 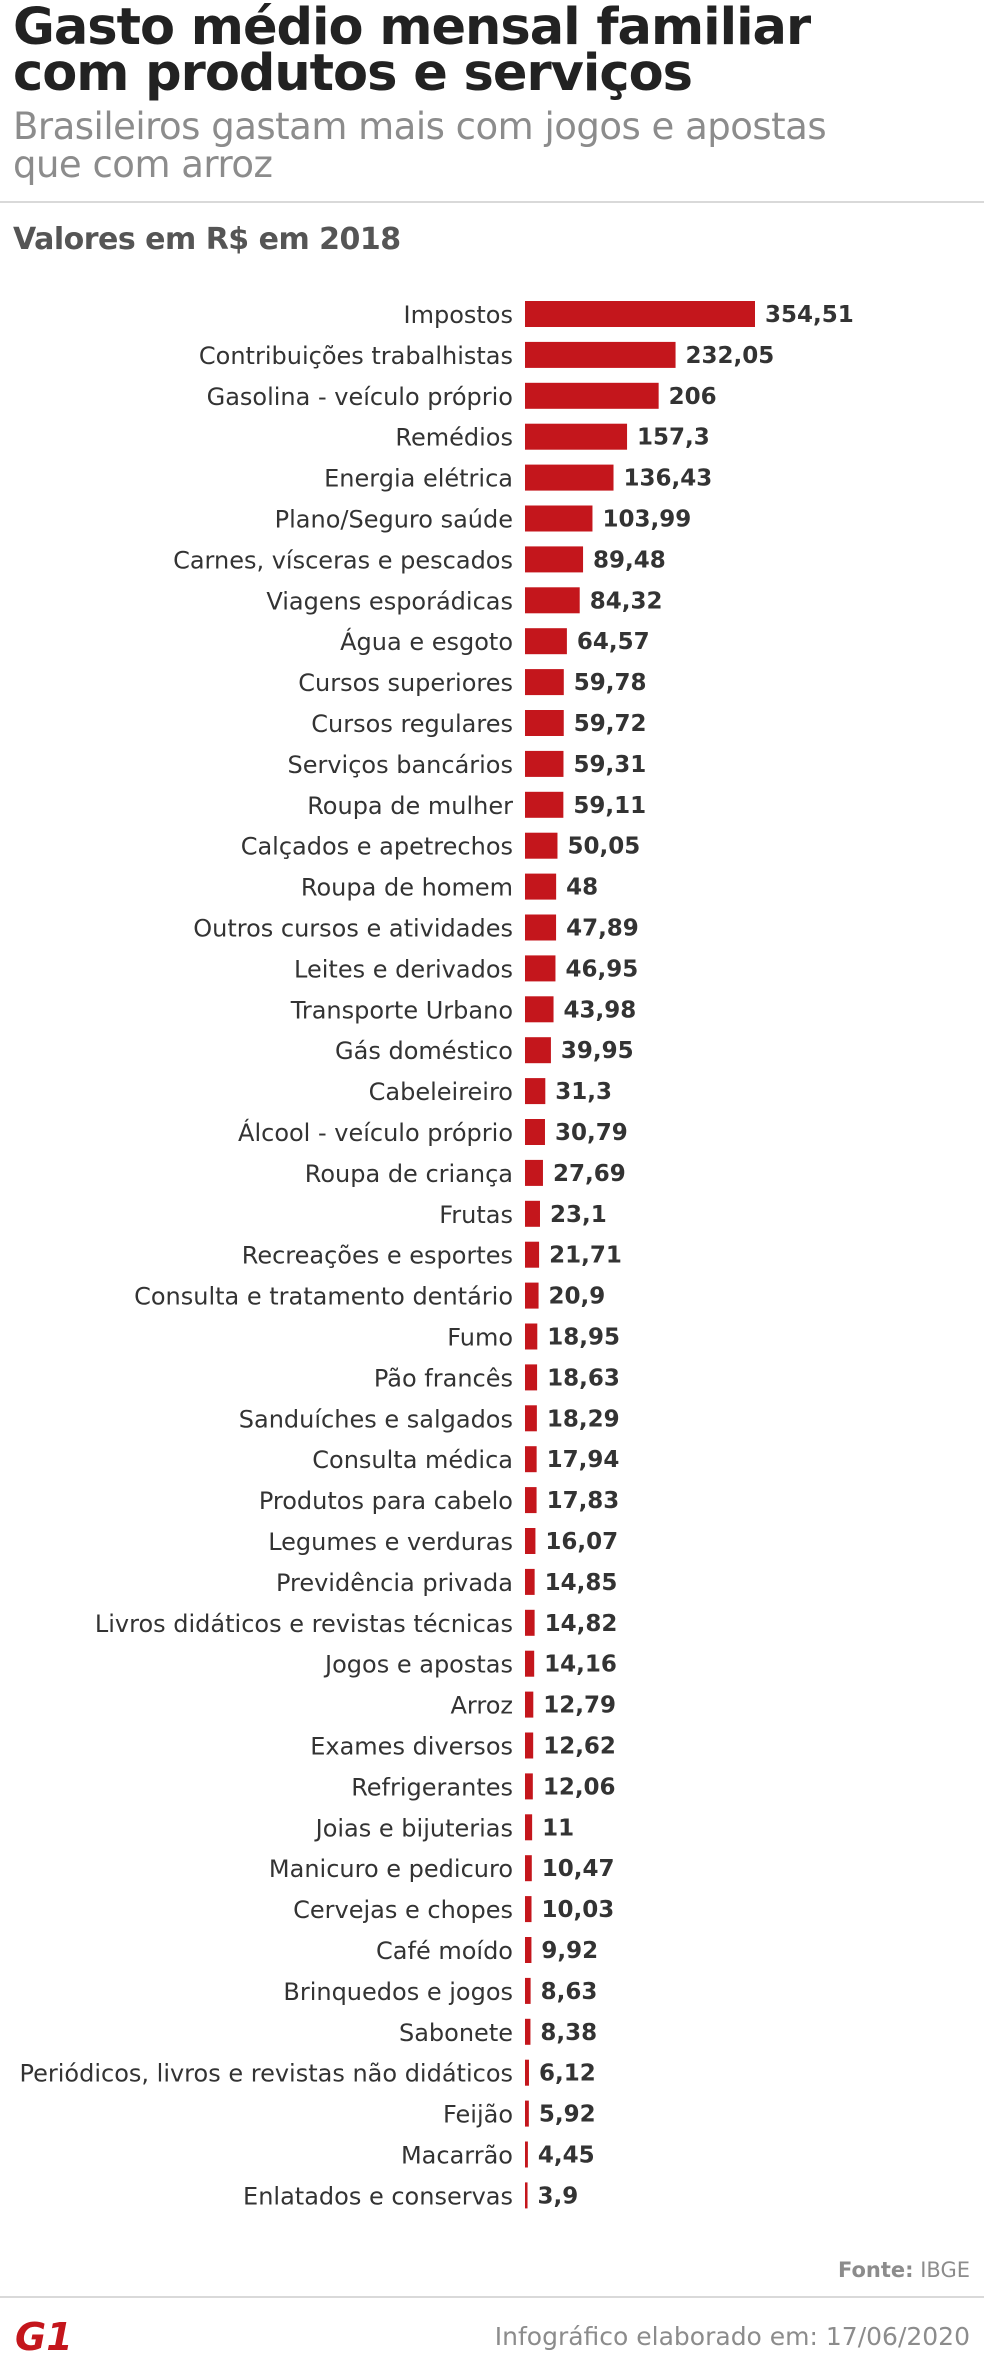 What do you see at coordinates (579, 1706) in the screenshot?
I see `value-label: 12,79` at bounding box center [579, 1706].